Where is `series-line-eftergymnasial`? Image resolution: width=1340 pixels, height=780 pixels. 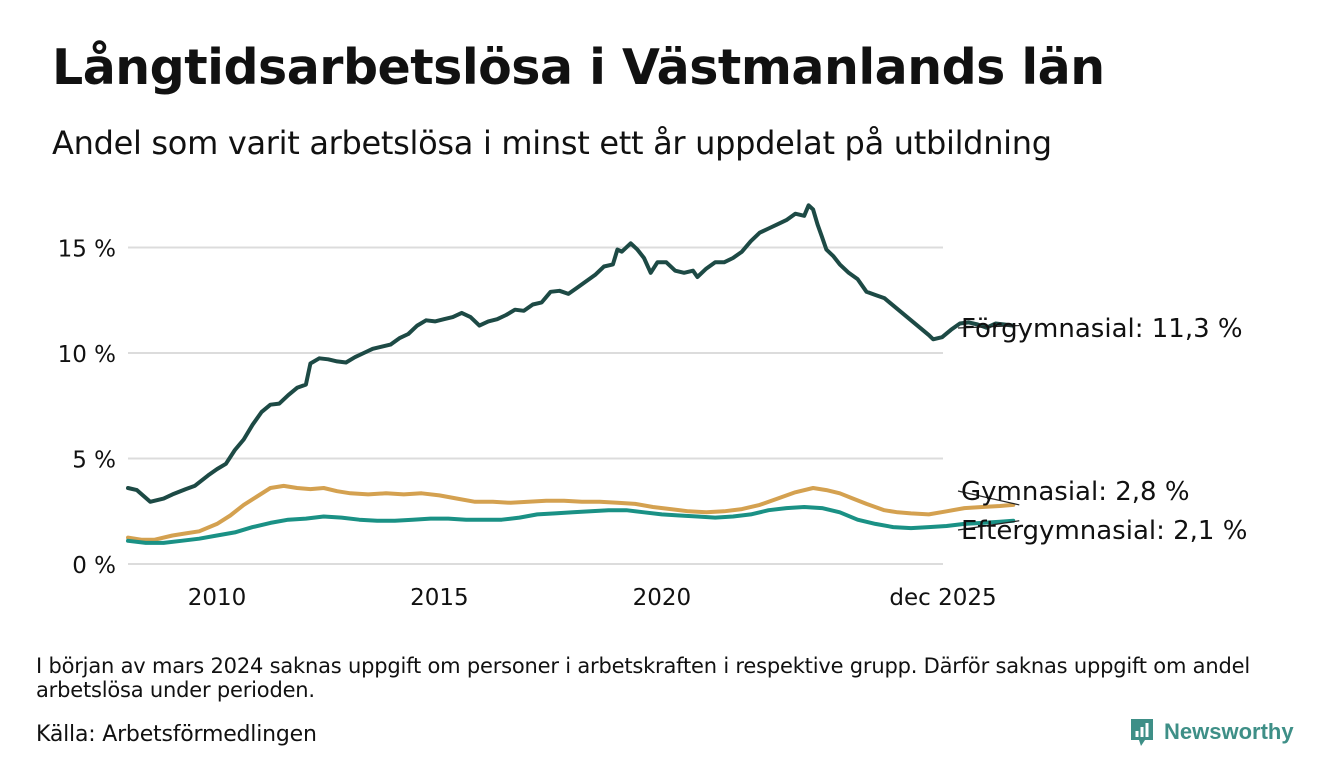 series-line-eftergymnasial is located at coordinates (571, 525).